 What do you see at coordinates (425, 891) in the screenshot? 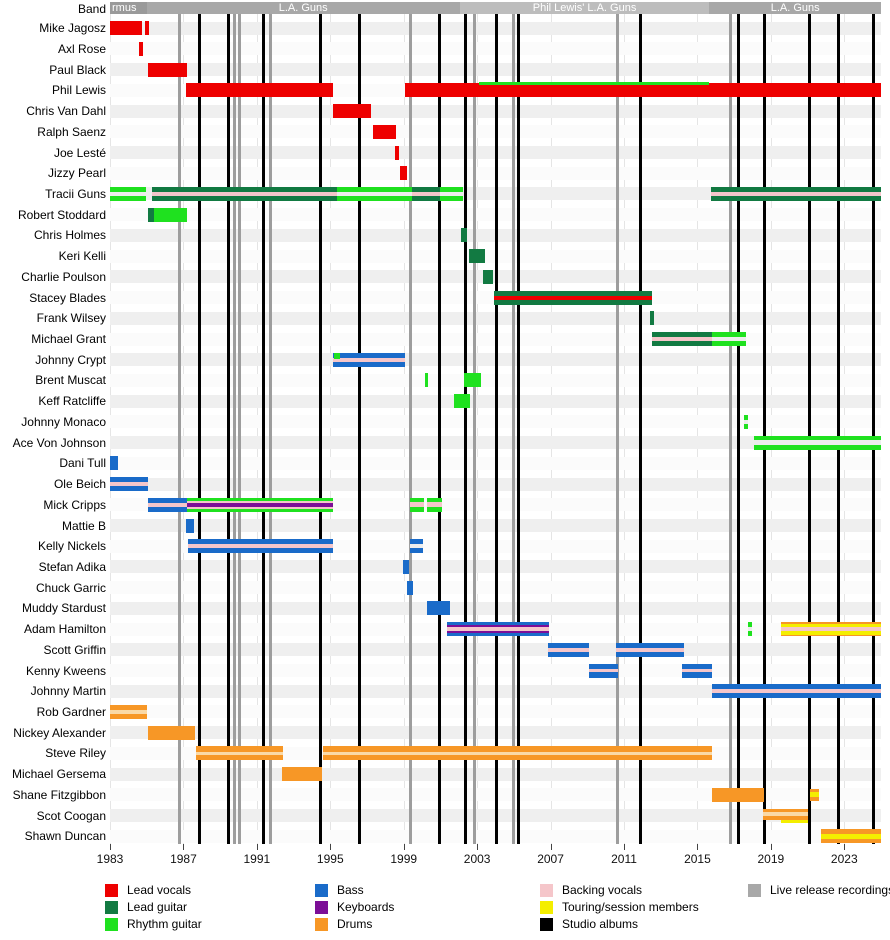
I see `legend-item: Bass` at bounding box center [425, 891].